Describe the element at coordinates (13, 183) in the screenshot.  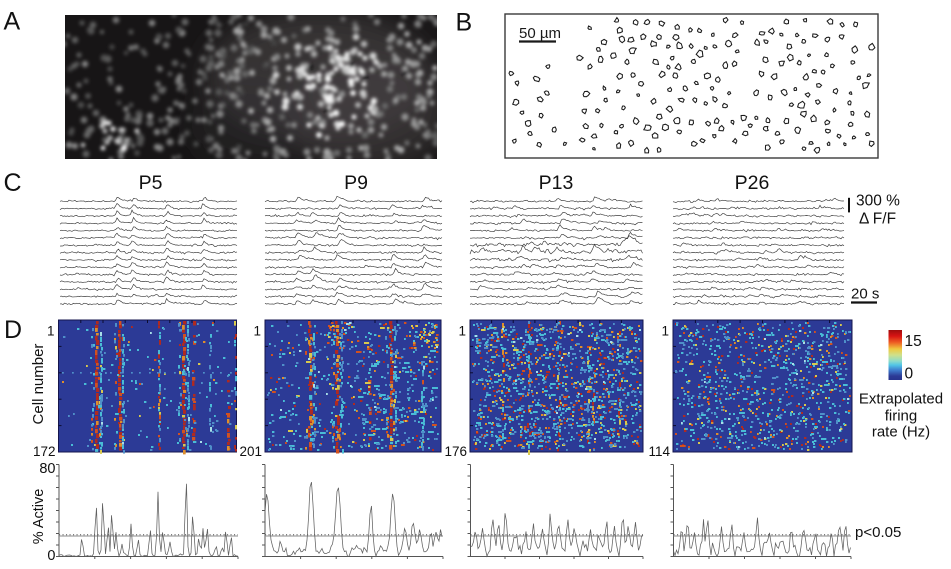
I see `svg-text: C` at that location.